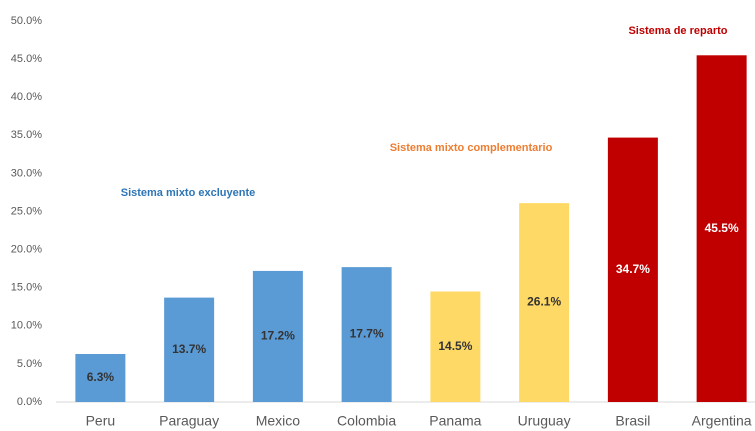 The image size is (755, 431). I want to click on y-tick-label: 15.0%, so click(26, 288).